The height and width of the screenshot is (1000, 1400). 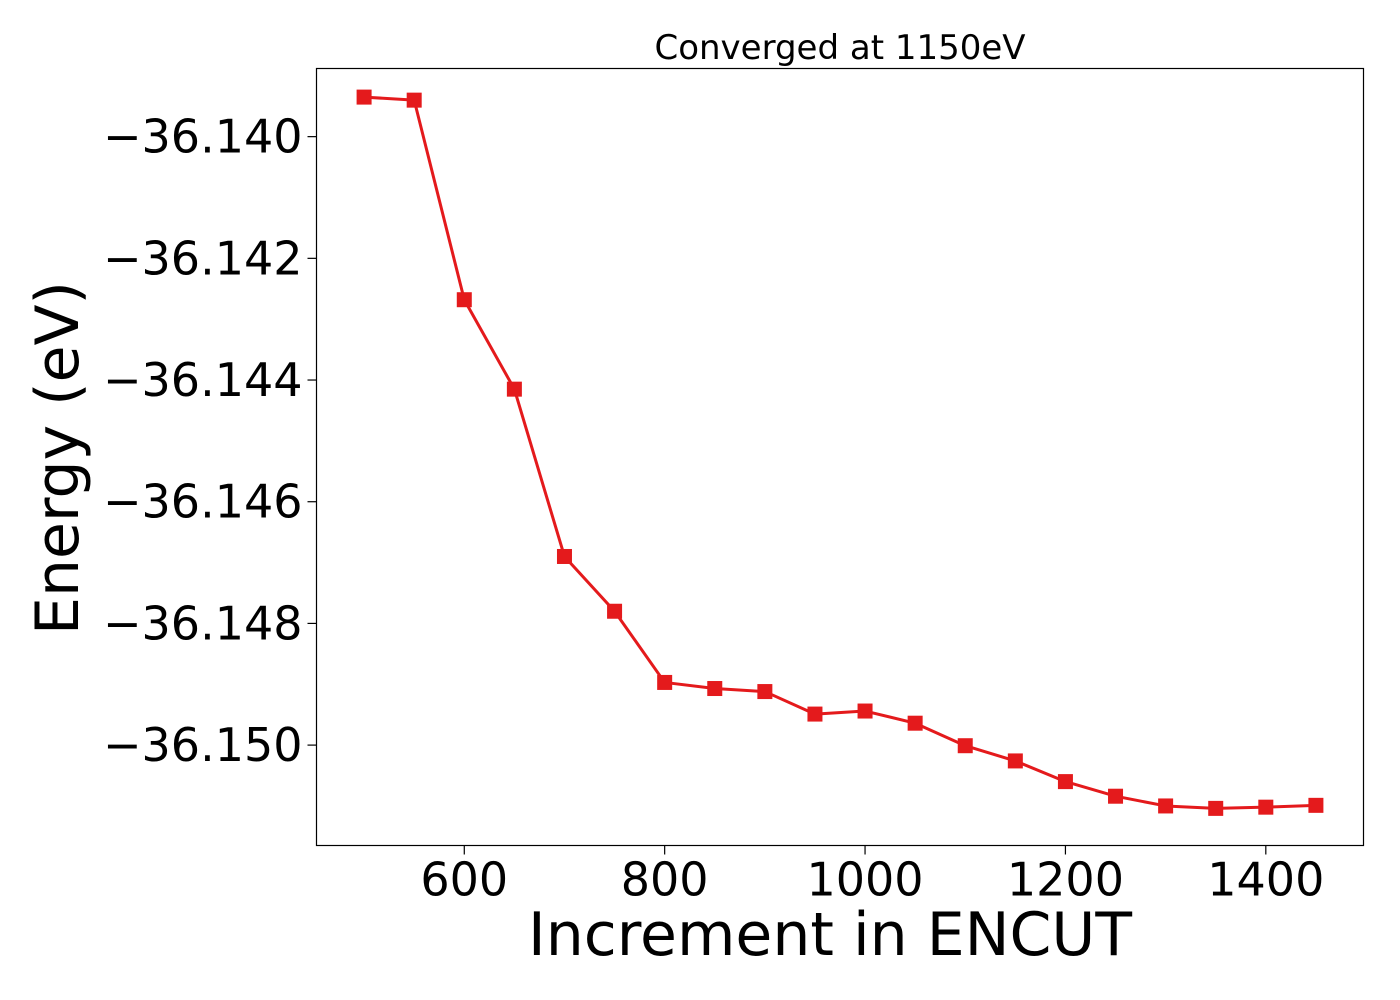 What do you see at coordinates (839, 48) in the screenshot?
I see `chart-title: Converged at 1150eV` at bounding box center [839, 48].